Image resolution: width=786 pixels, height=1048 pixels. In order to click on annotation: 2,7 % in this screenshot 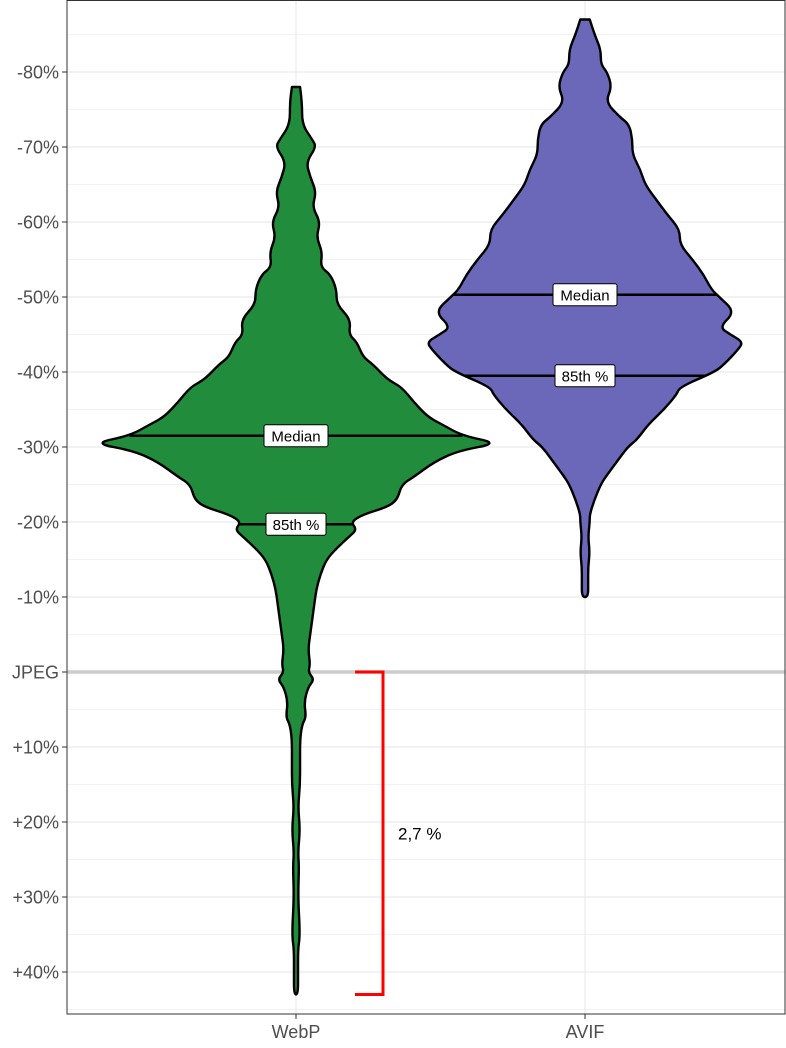, I will do `click(398, 833)`.